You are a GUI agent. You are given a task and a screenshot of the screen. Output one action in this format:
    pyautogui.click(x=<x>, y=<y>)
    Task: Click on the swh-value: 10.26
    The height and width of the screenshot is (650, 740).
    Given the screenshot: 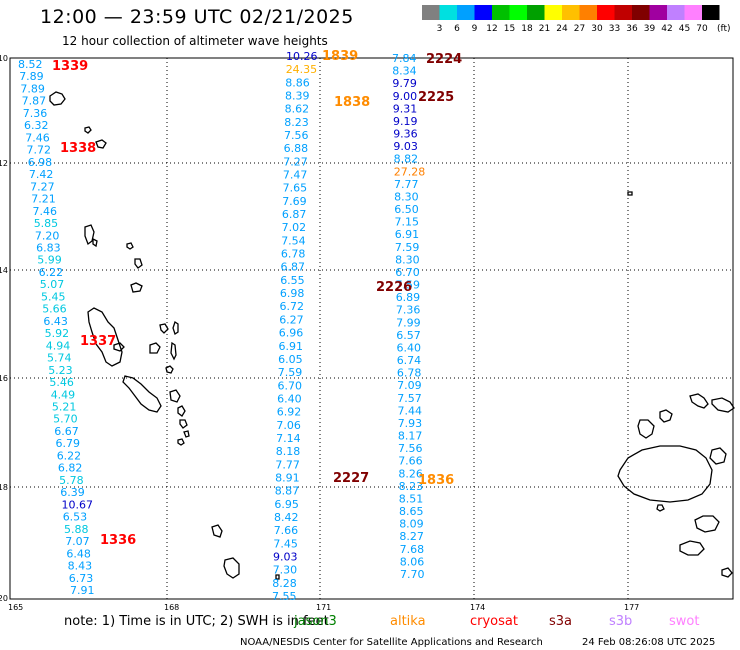 What is the action you would take?
    pyautogui.click(x=302, y=56)
    